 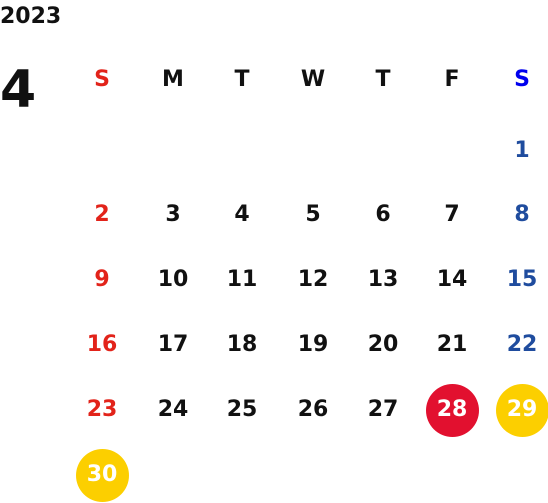 I want to click on day-cell-18: 18, so click(x=242, y=344).